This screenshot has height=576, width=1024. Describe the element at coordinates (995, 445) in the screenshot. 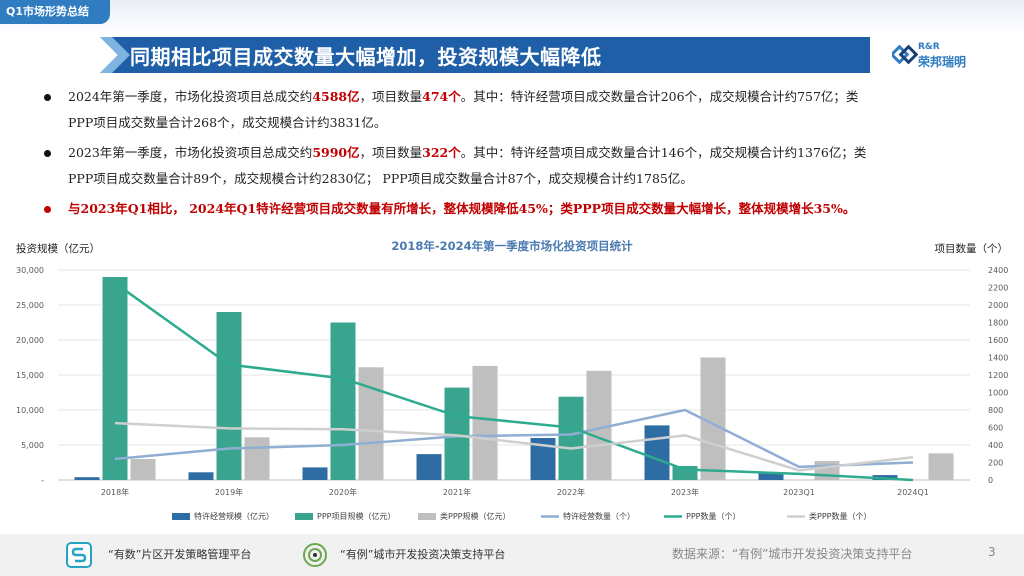

I see `y2-tick-label: 400` at that location.